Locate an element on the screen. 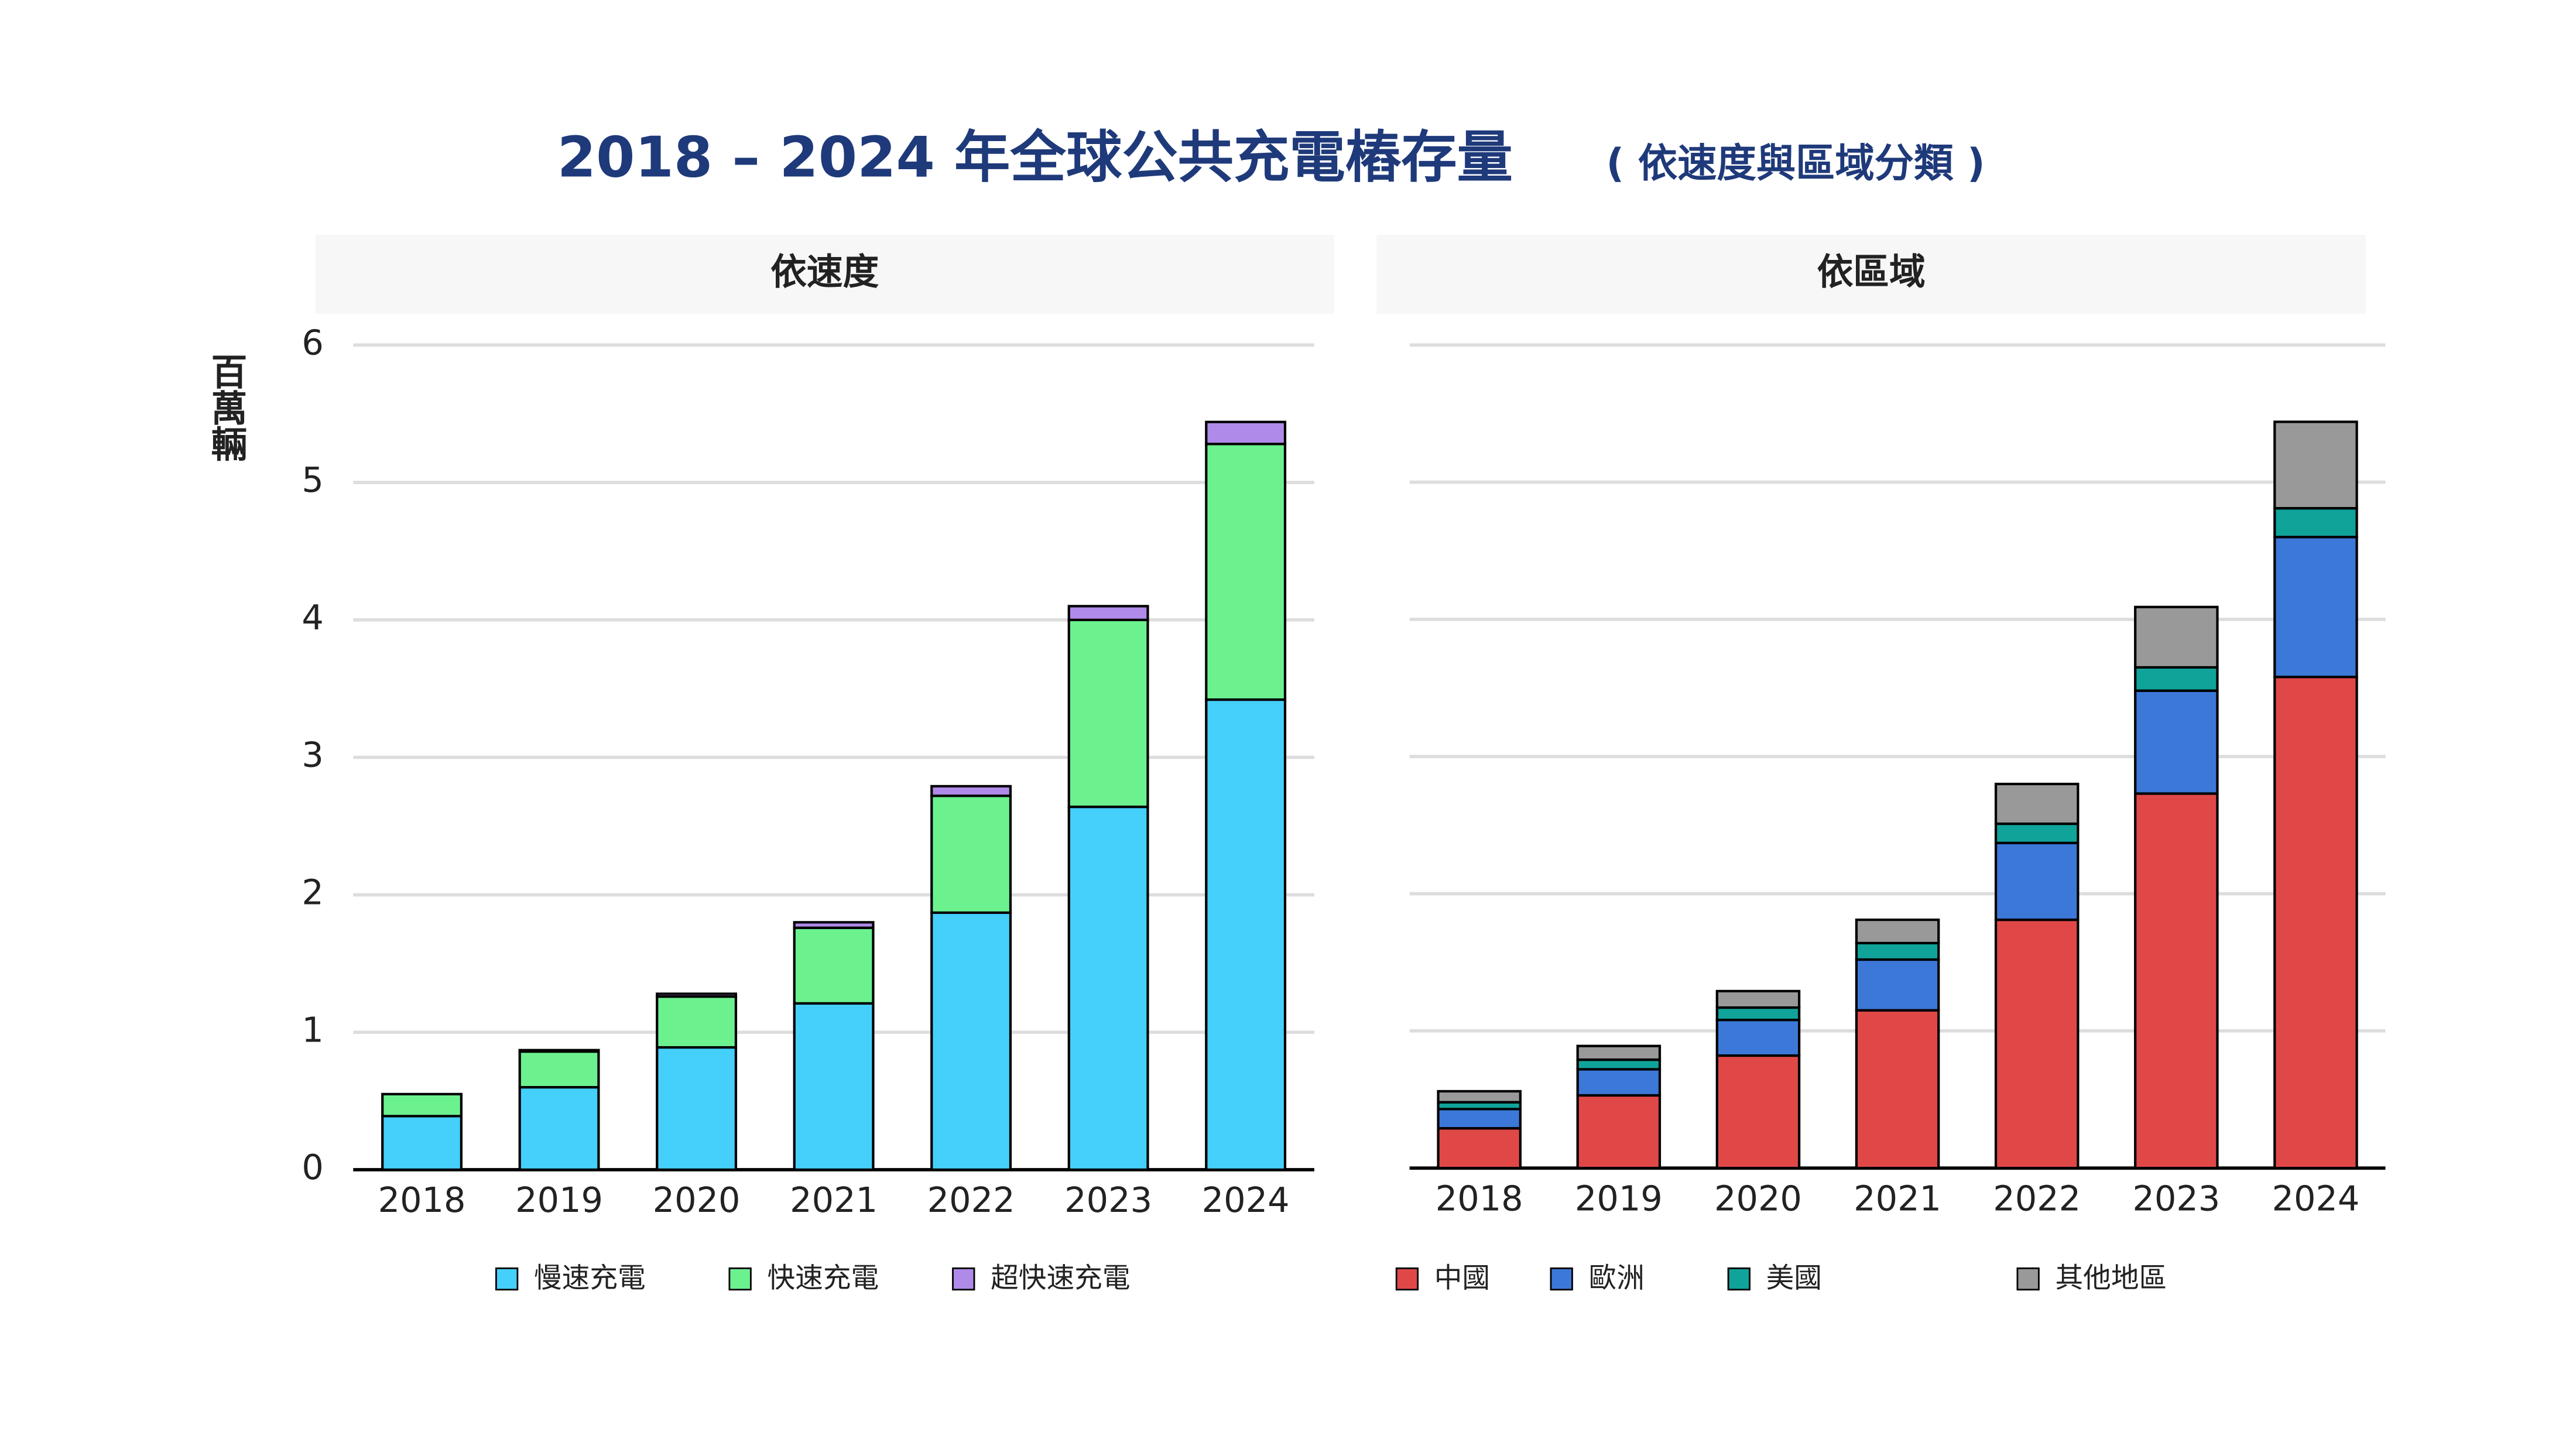 This screenshot has height=1449, width=2576. y-tick-label: 6 is located at coordinates (312, 342).